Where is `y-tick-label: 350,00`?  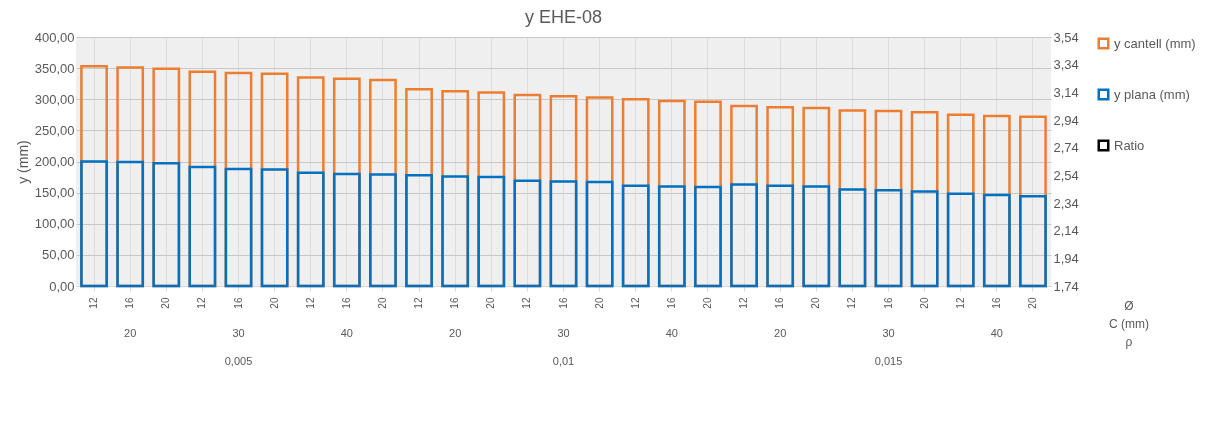
y-tick-label: 350,00 is located at coordinates (54, 68).